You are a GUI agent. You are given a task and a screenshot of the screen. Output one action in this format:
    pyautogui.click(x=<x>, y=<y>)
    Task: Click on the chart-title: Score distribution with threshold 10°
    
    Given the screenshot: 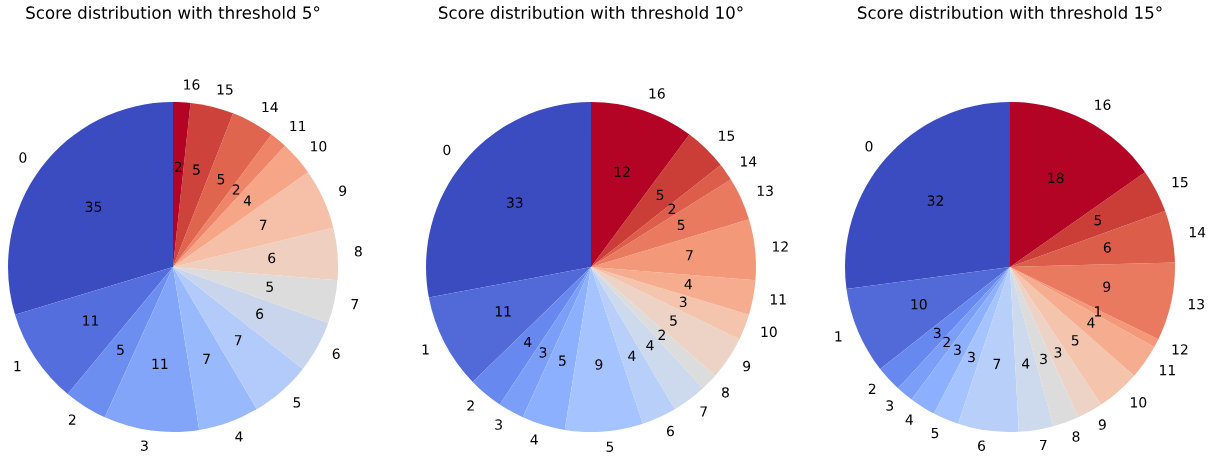 What is the action you would take?
    pyautogui.click(x=590, y=12)
    